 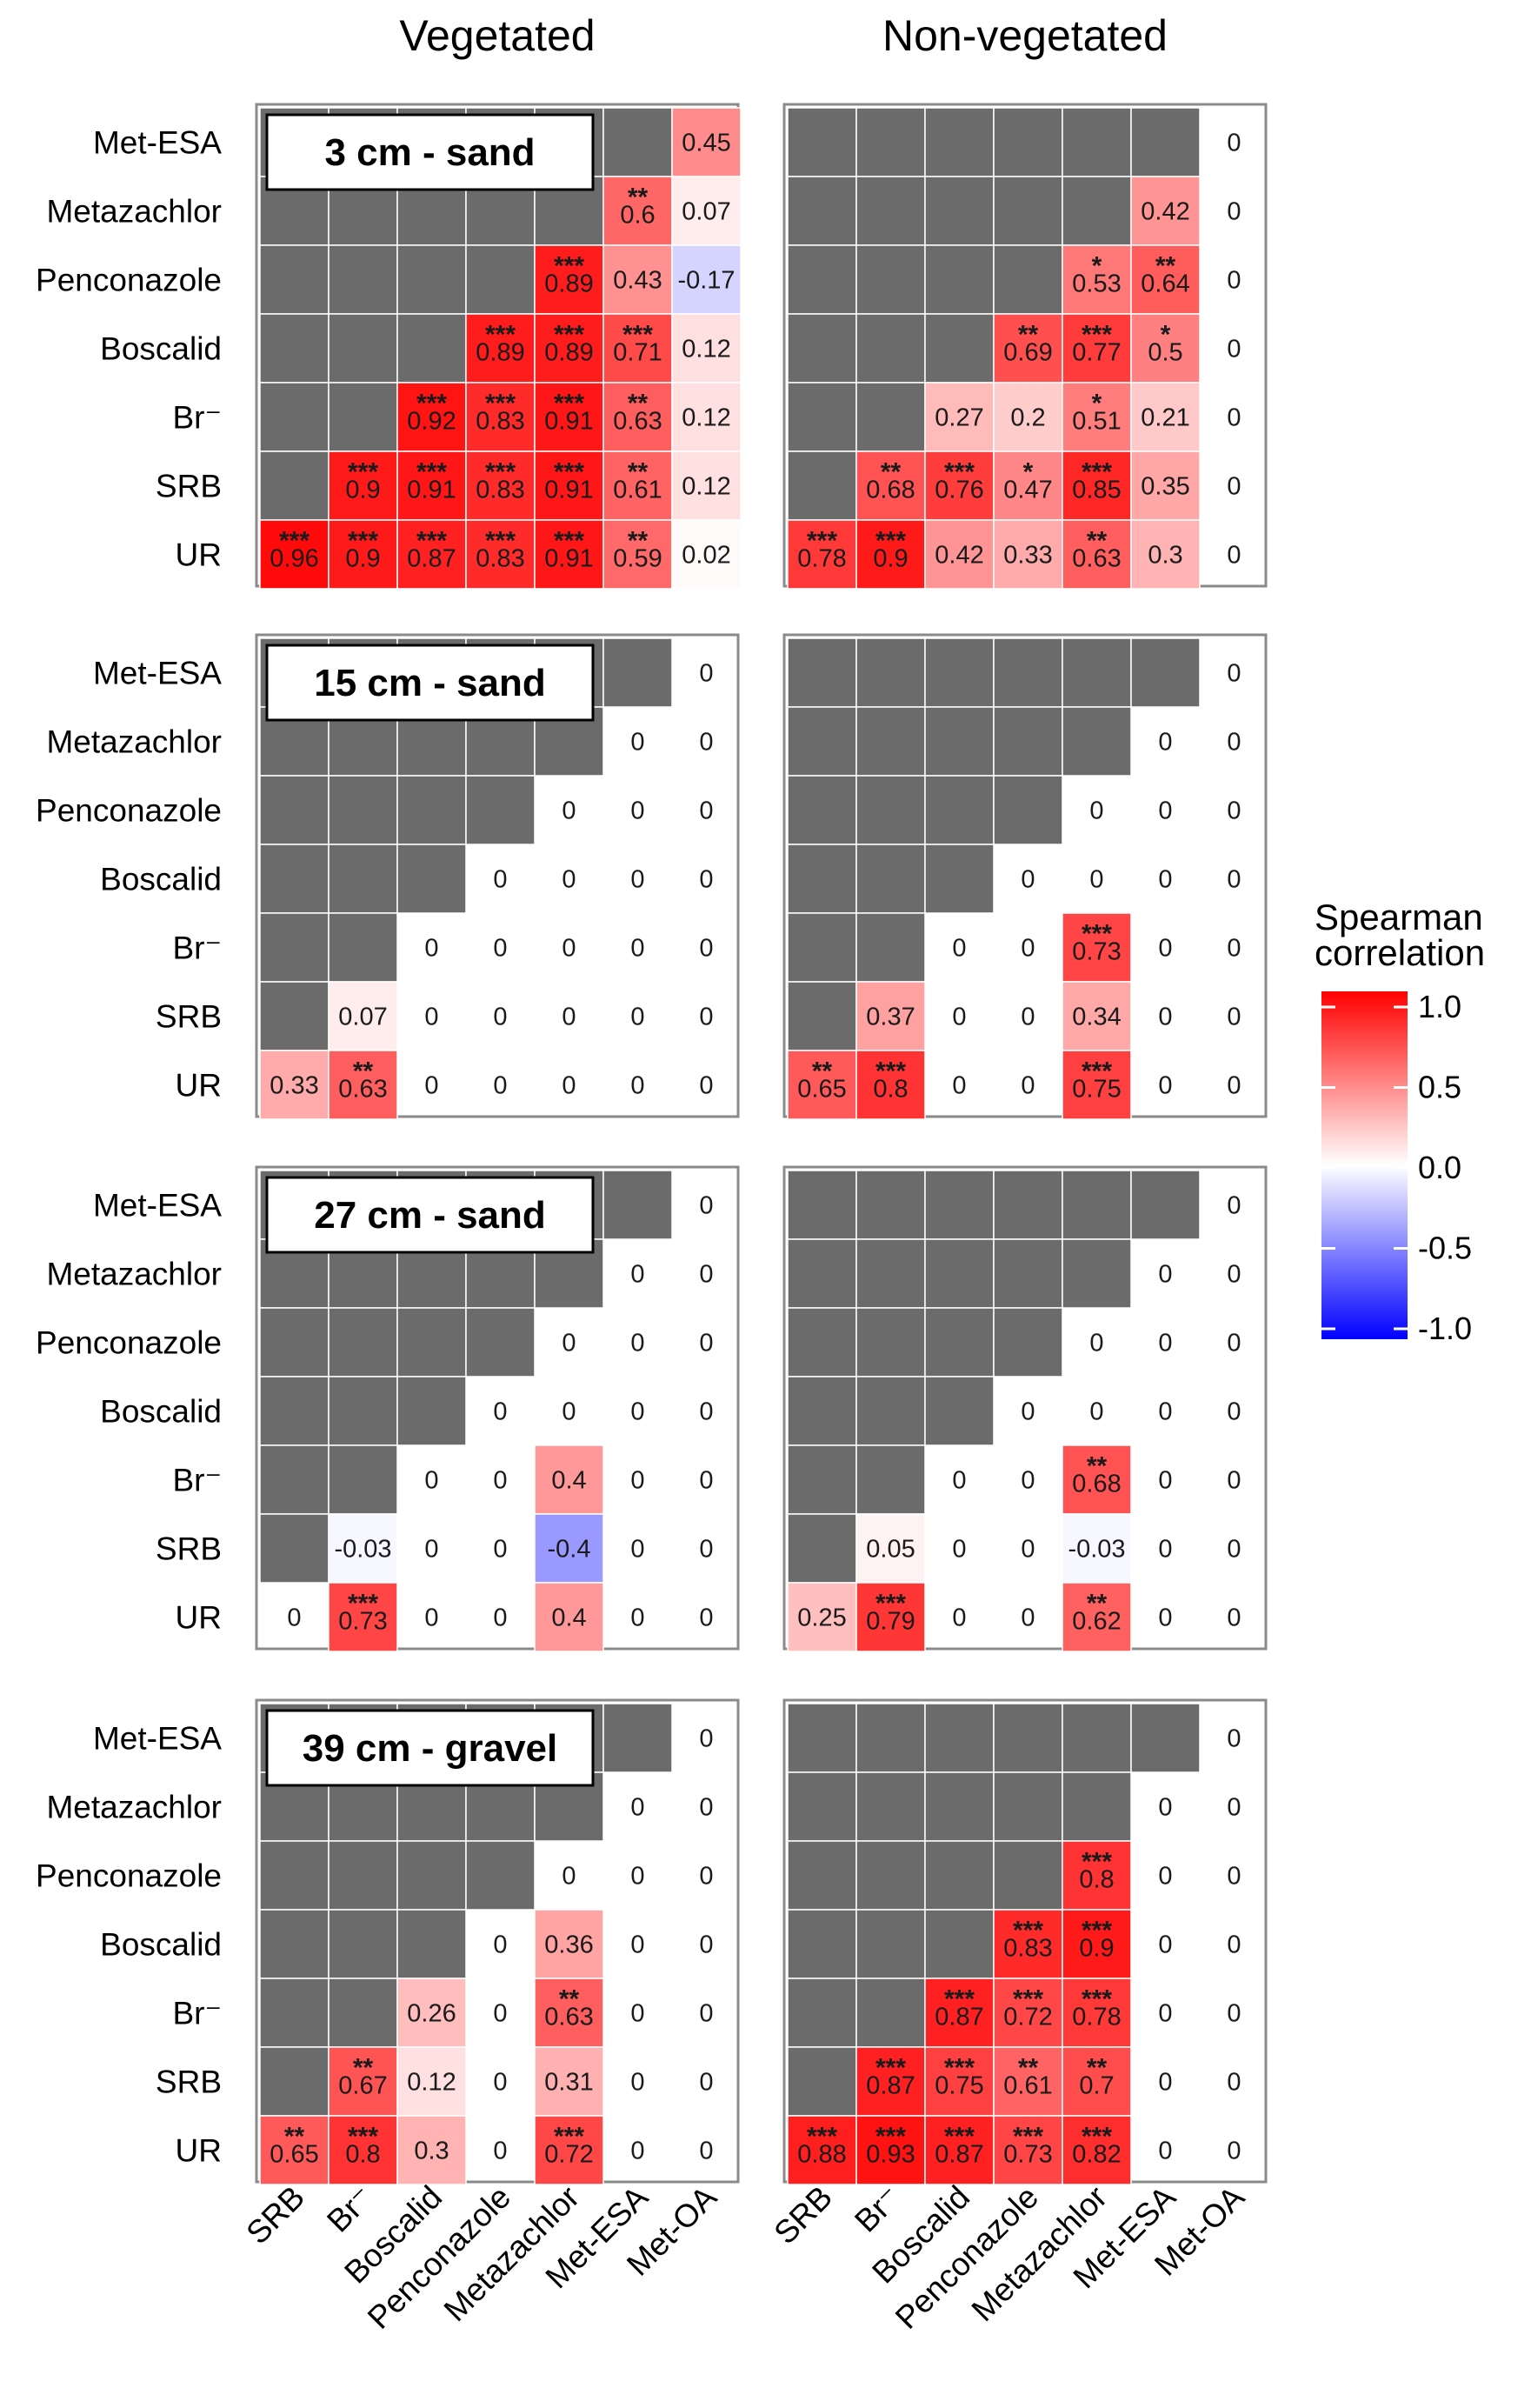 I want to click on cell-value-label: 0.43, so click(x=637, y=281).